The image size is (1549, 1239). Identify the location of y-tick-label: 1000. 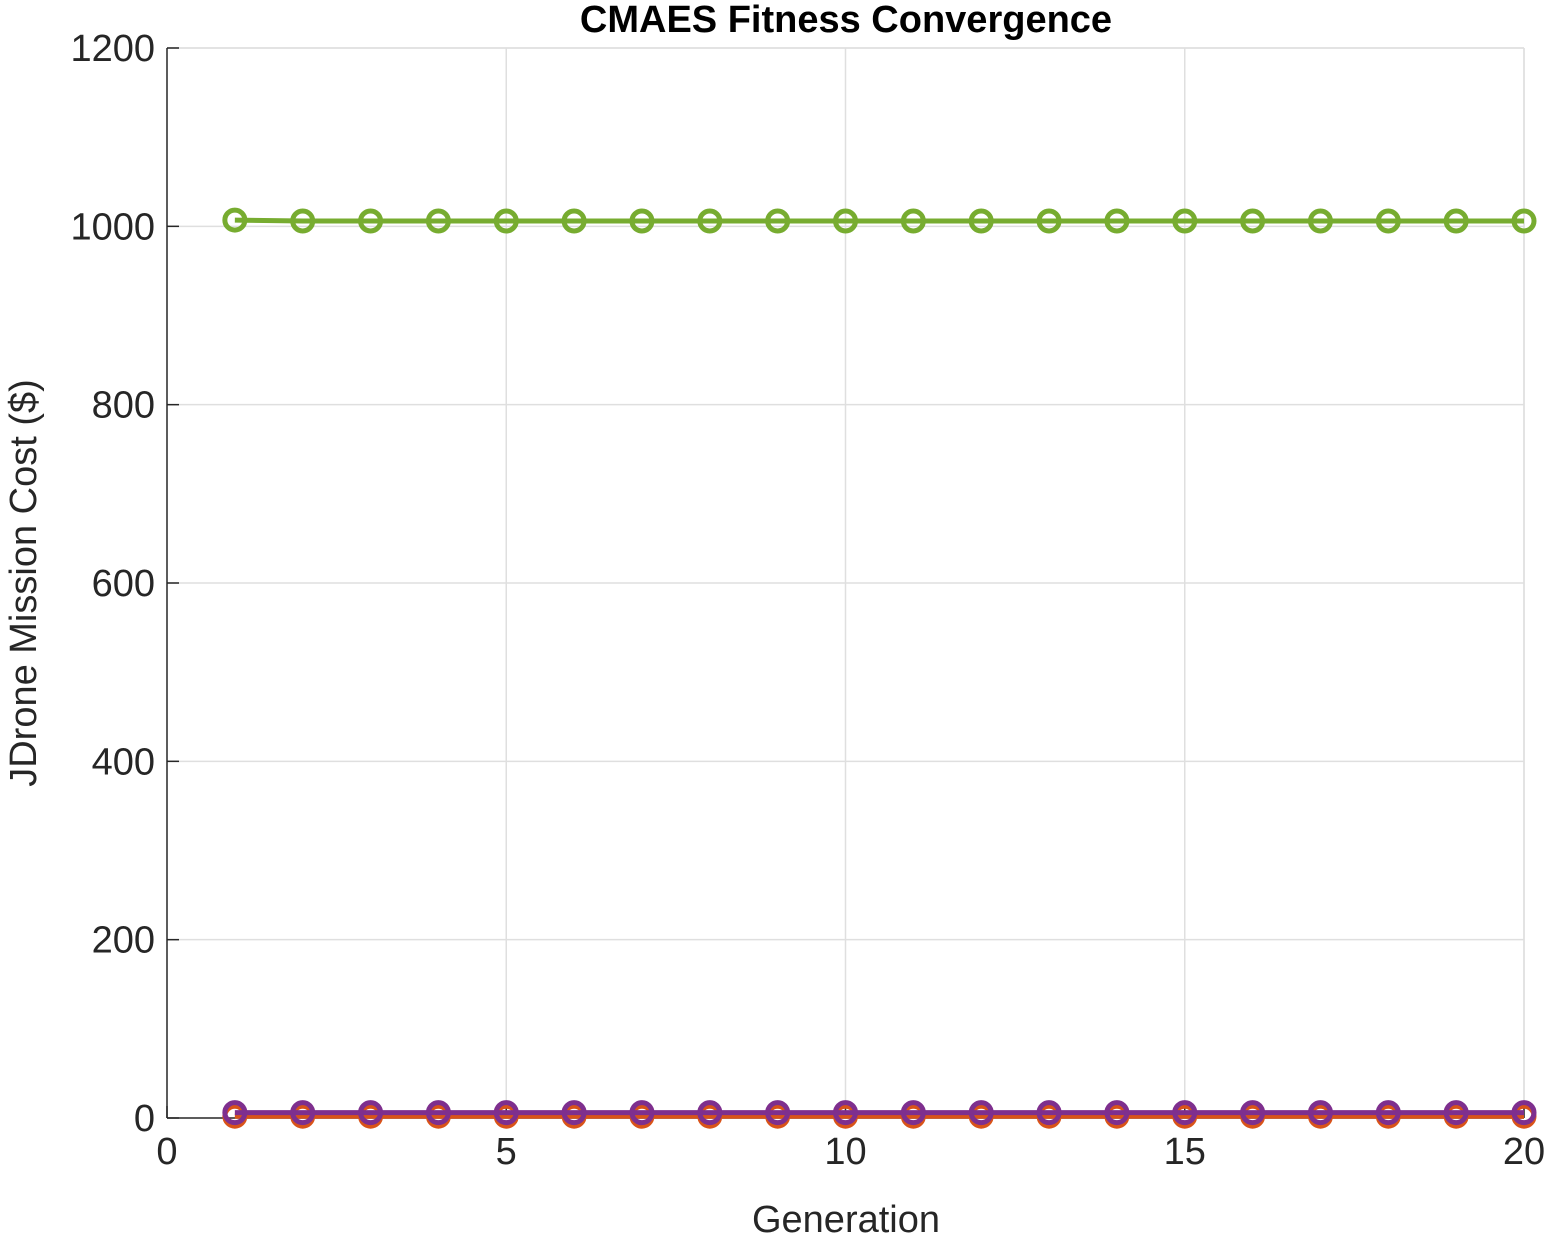
(112, 227).